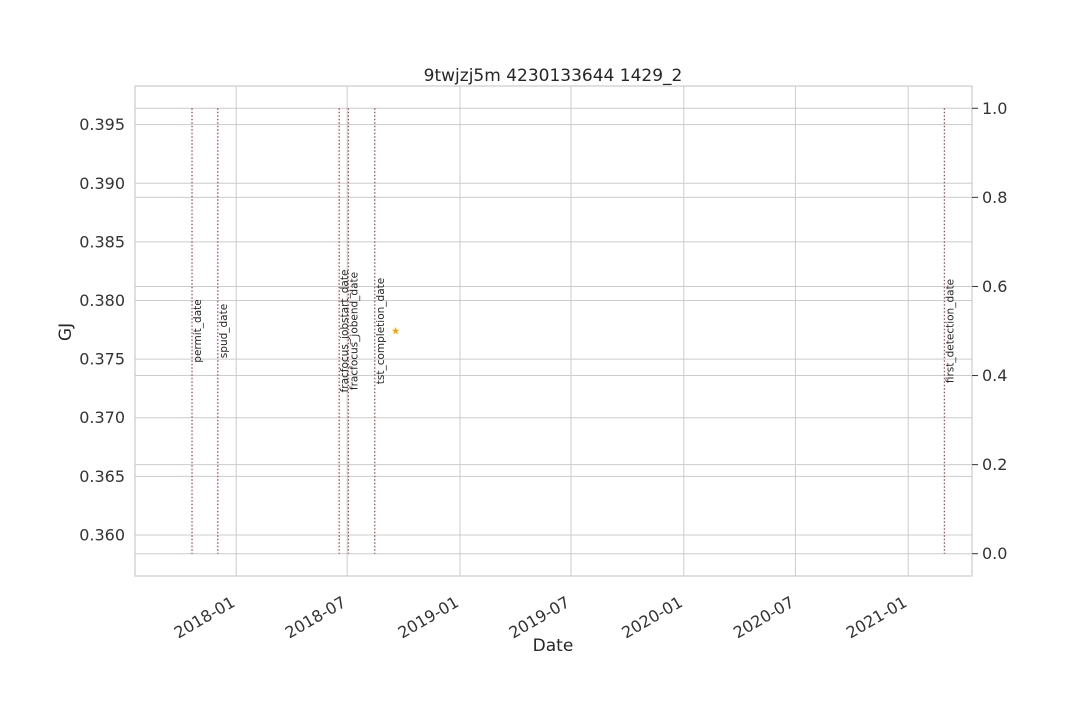 This screenshot has width=1080, height=720. What do you see at coordinates (553, 76) in the screenshot?
I see `chart-title: 9twjzj5m 4230133644 1429_2` at bounding box center [553, 76].